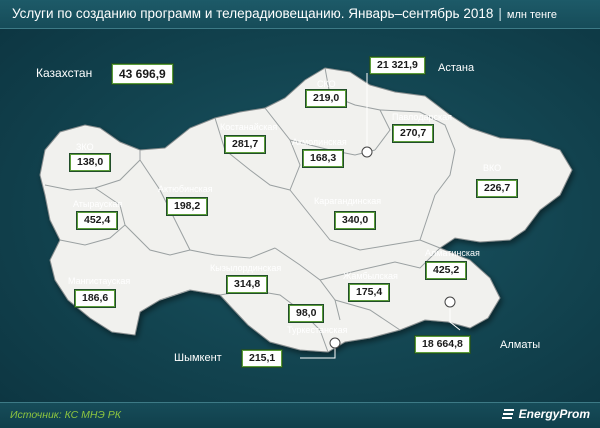 The width and height of the screenshot is (600, 428). What do you see at coordinates (323, 158) in the screenshot?
I see `region-value-akmola: 168,3` at bounding box center [323, 158].